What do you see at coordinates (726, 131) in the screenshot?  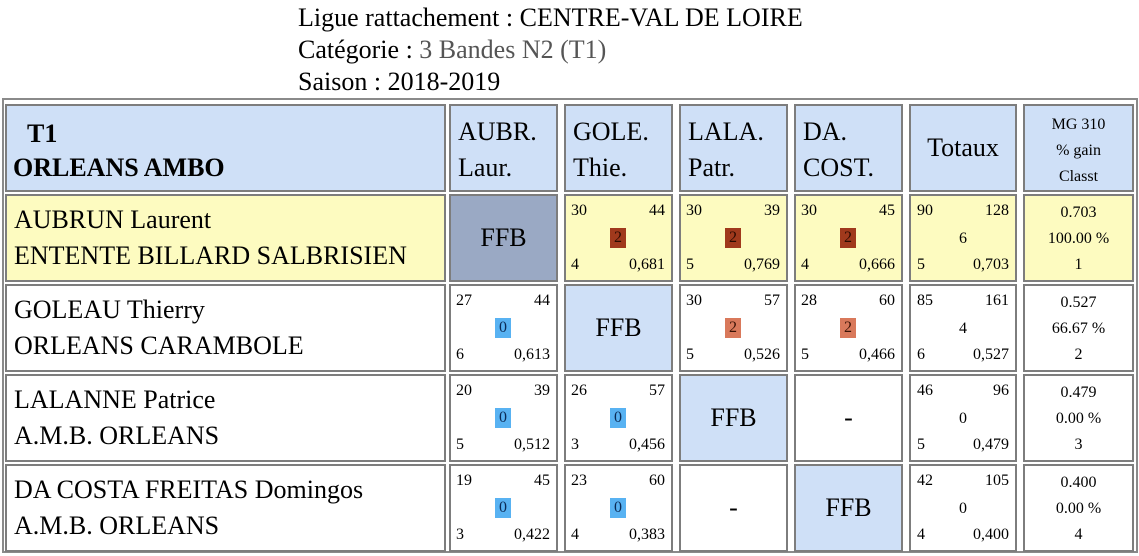 I see `column-header-line1: LALA.` at bounding box center [726, 131].